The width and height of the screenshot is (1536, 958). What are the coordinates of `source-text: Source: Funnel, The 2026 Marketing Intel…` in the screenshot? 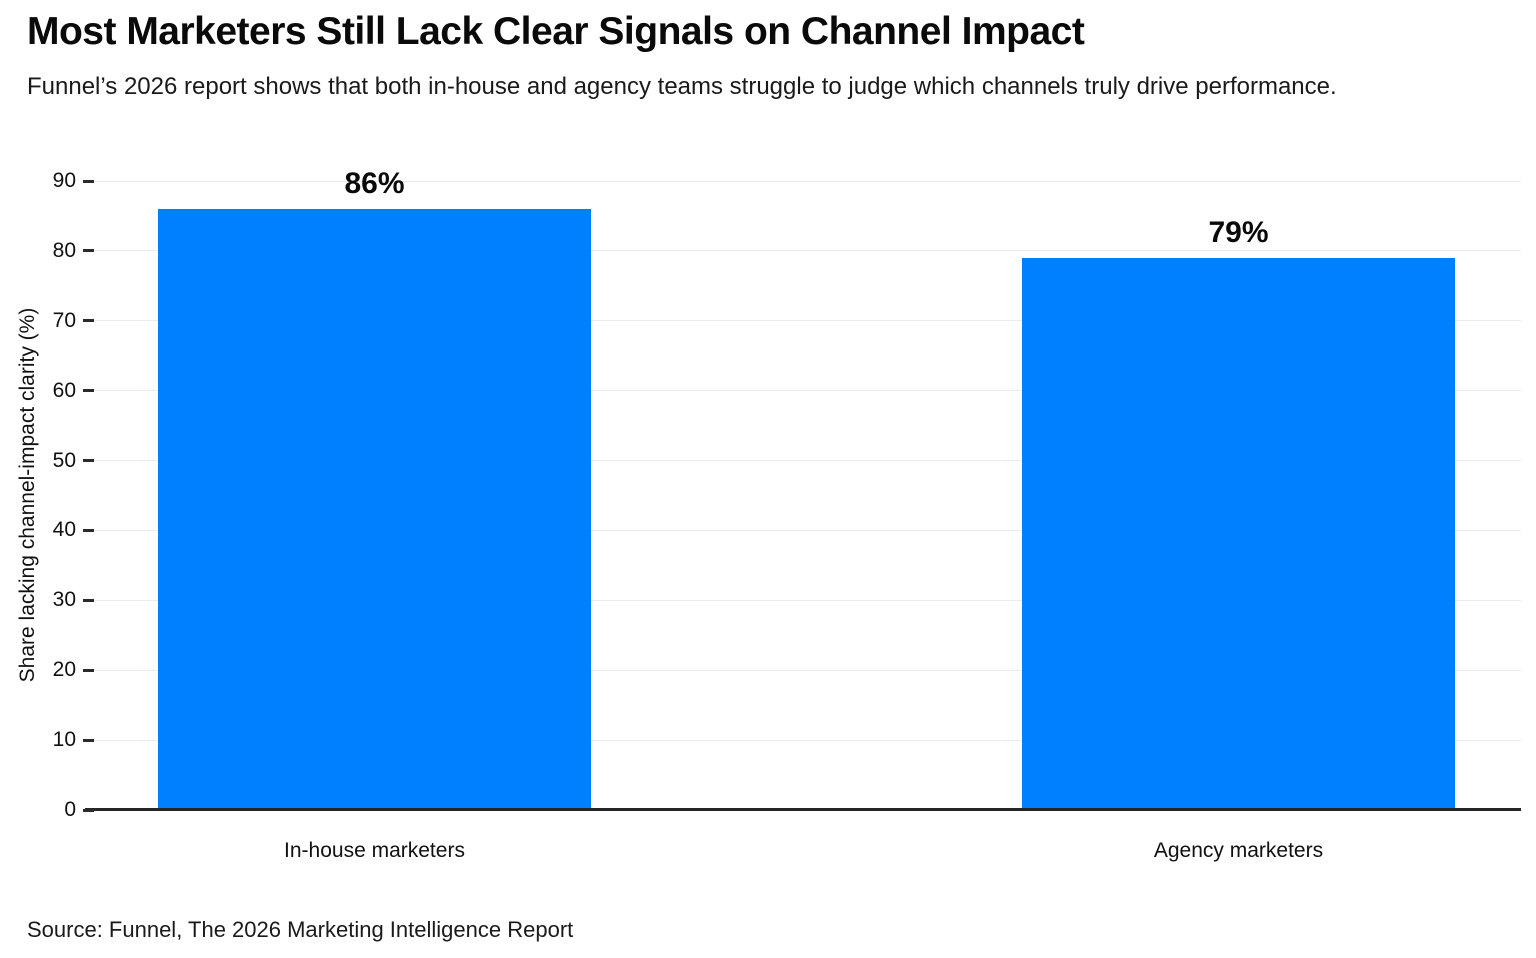 It's located at (300, 929).